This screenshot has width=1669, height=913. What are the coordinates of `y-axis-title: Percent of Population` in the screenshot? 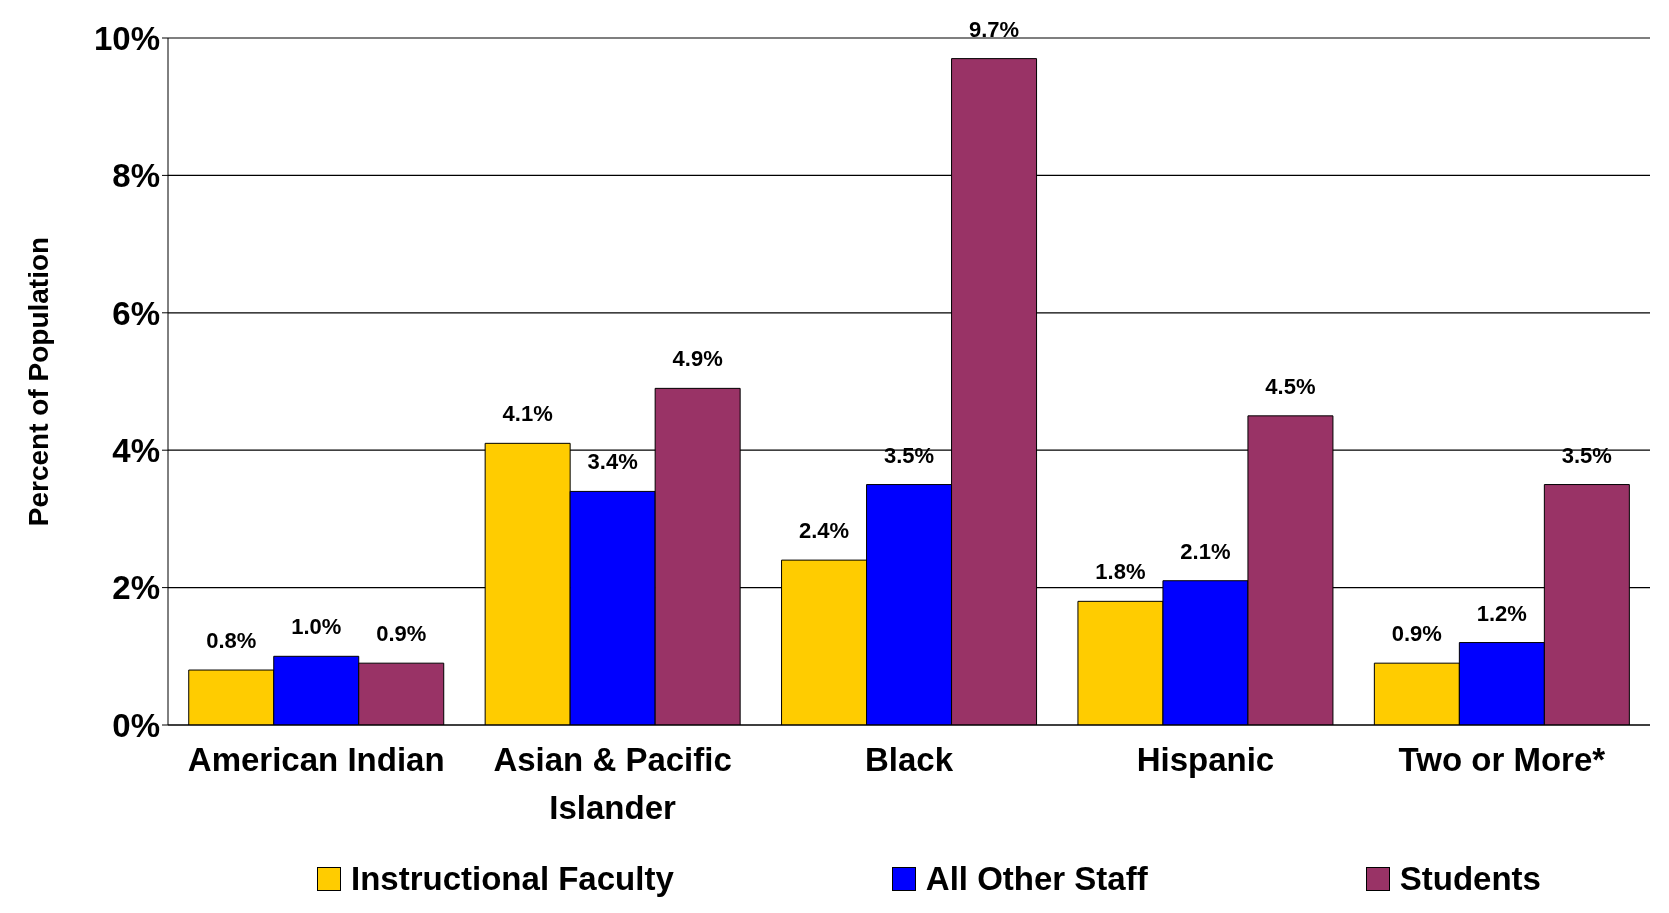 It's located at (38, 381).